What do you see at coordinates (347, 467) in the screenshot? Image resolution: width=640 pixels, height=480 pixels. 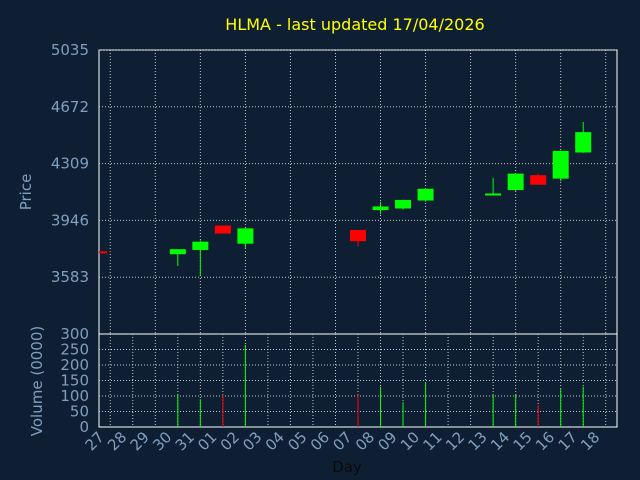 I see `x-axis-title: Day` at bounding box center [347, 467].